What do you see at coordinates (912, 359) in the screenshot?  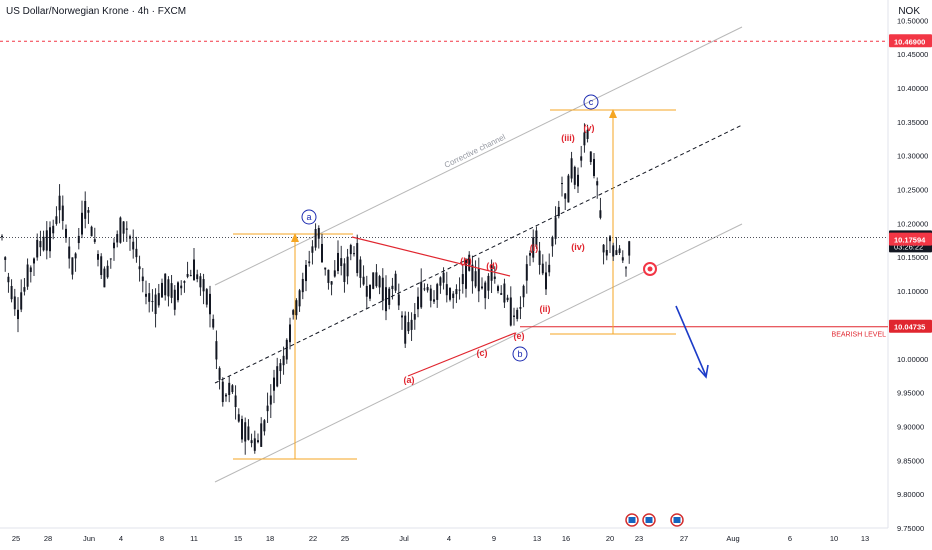 I see `y-tick-label: 10.00000` at bounding box center [912, 359].